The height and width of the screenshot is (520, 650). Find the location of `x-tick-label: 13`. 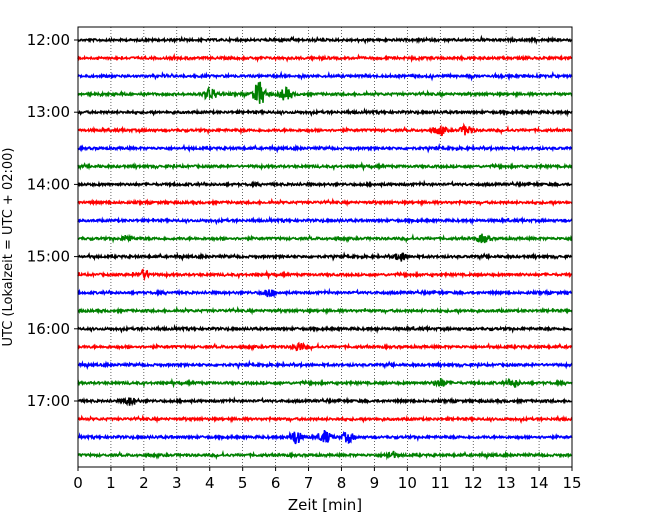

x-tick-label: 13 is located at coordinates (506, 483).